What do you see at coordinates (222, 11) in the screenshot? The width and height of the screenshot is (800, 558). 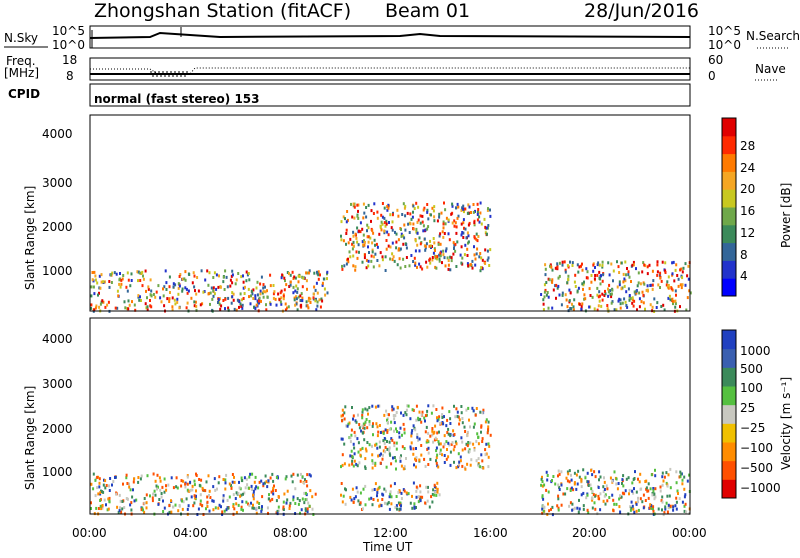 I see `station-title: Zhongshan Station (fitACF)` at bounding box center [222, 11].